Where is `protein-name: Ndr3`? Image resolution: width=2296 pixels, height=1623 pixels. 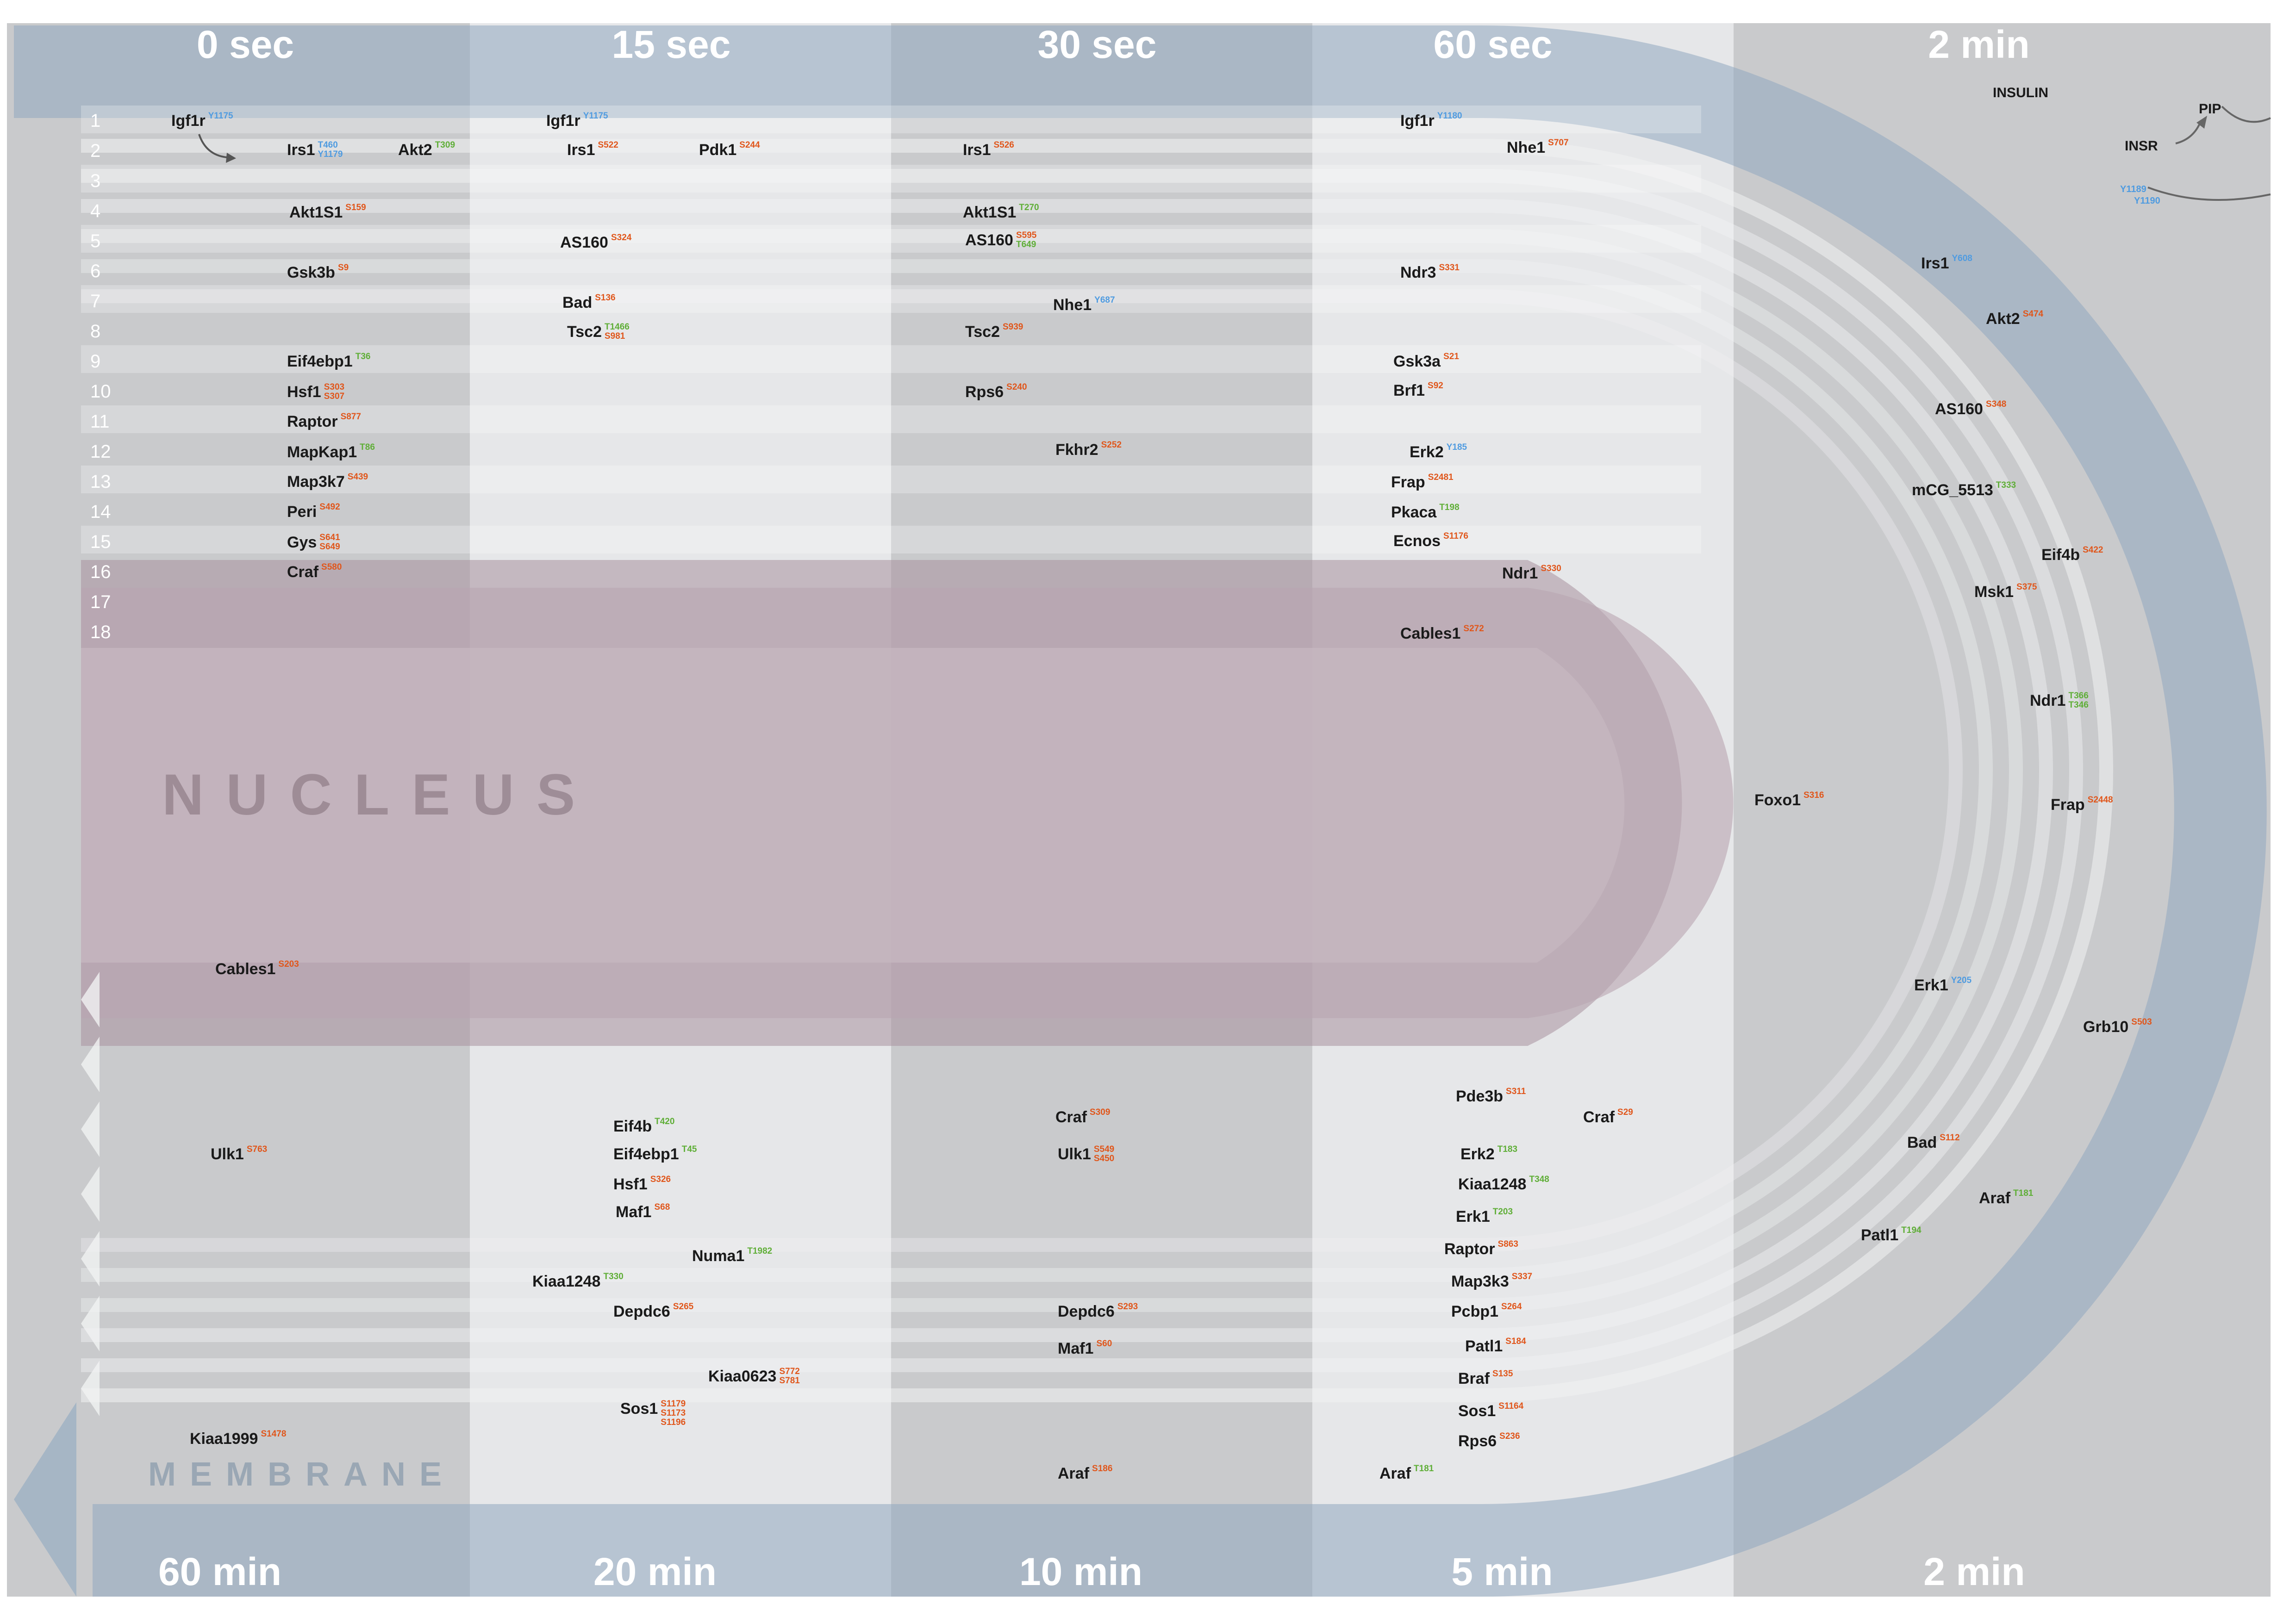
protein-name: Ndr3 is located at coordinates (1418, 272).